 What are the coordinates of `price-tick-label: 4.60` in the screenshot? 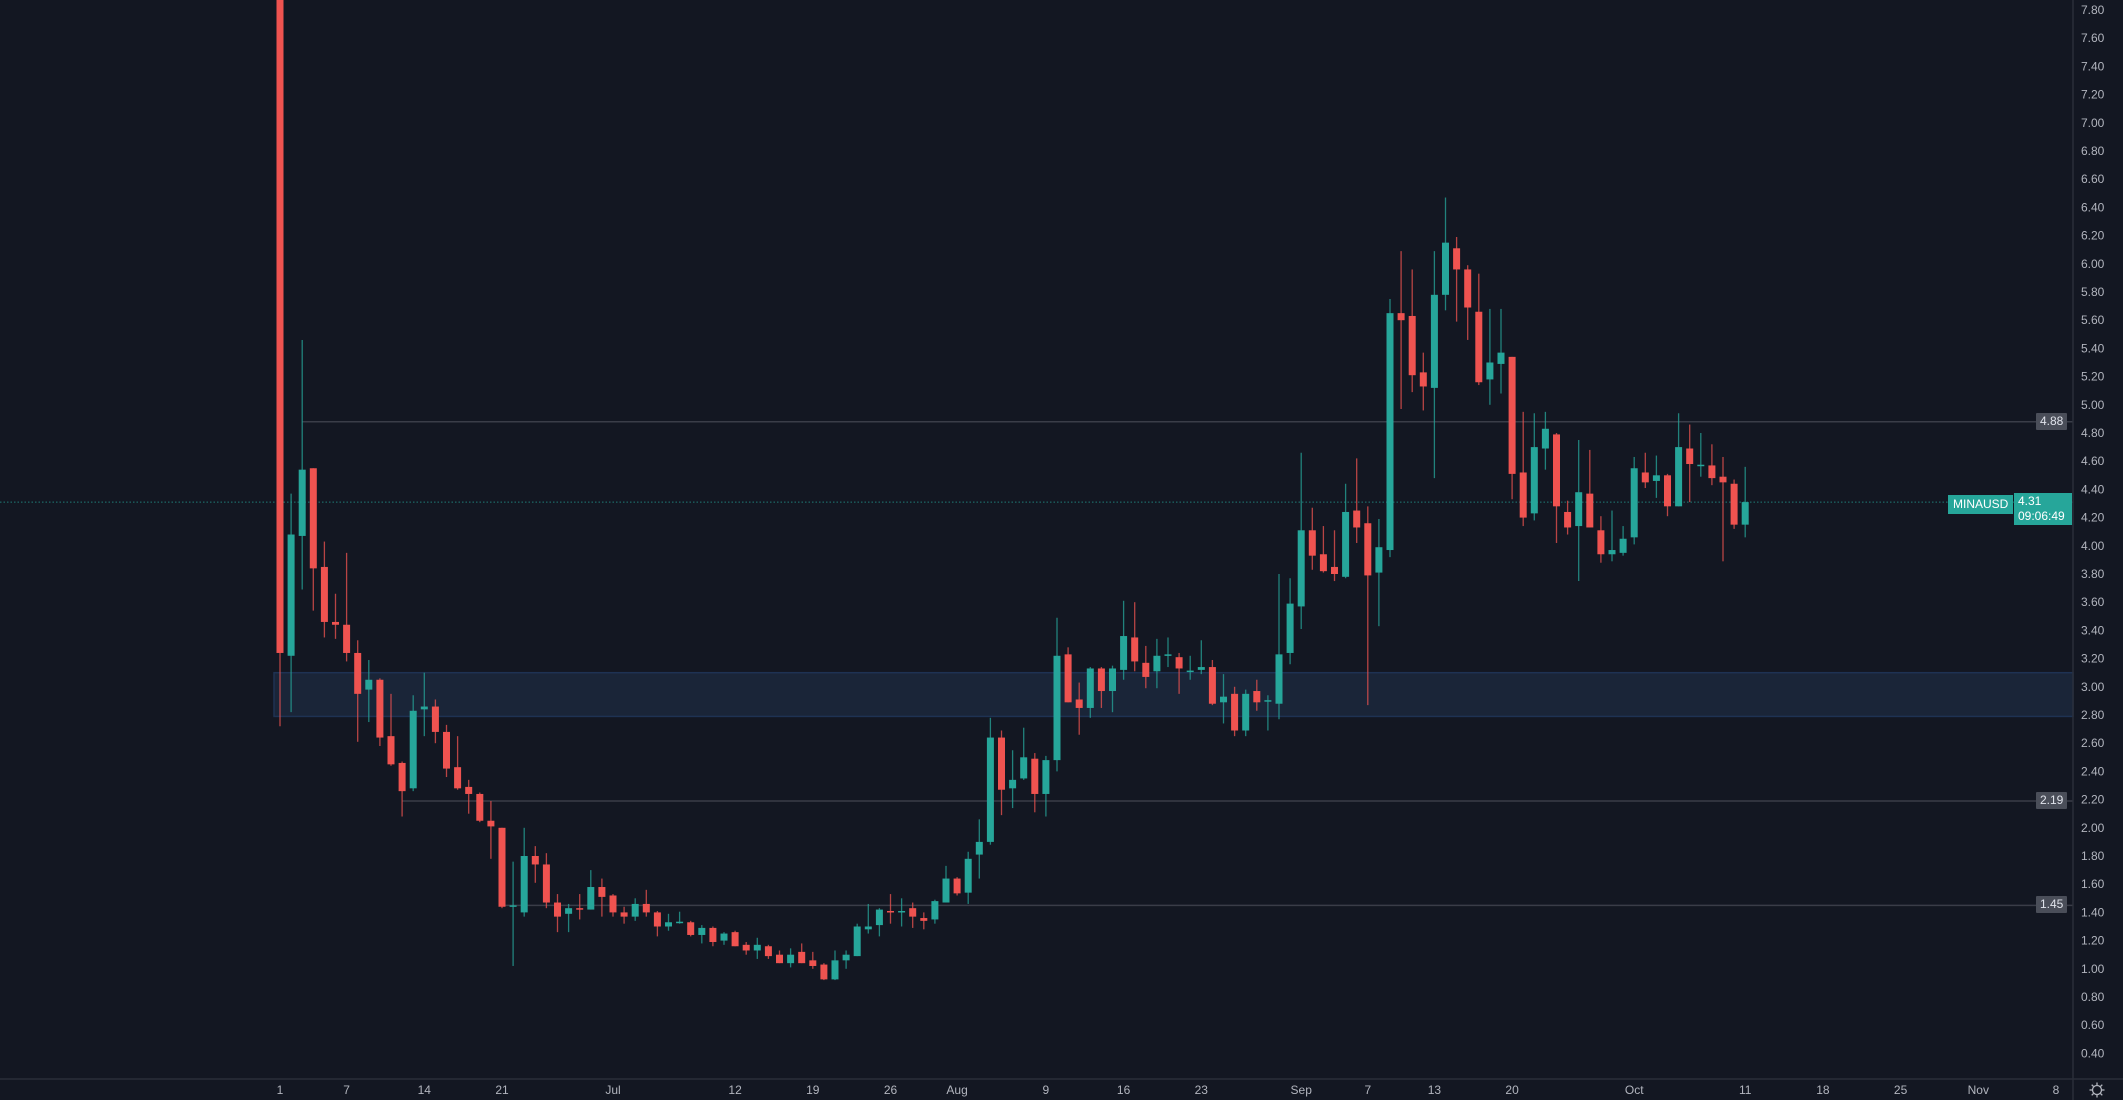 It's located at (2093, 461).